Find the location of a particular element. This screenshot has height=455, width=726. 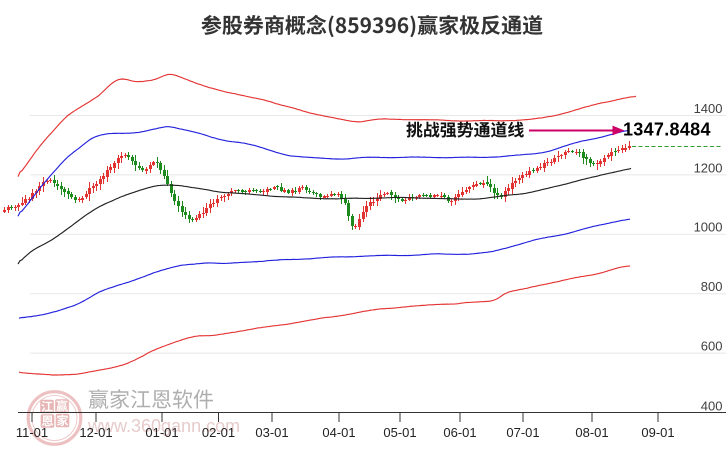

svg-text: 09-01 is located at coordinates (657, 432).